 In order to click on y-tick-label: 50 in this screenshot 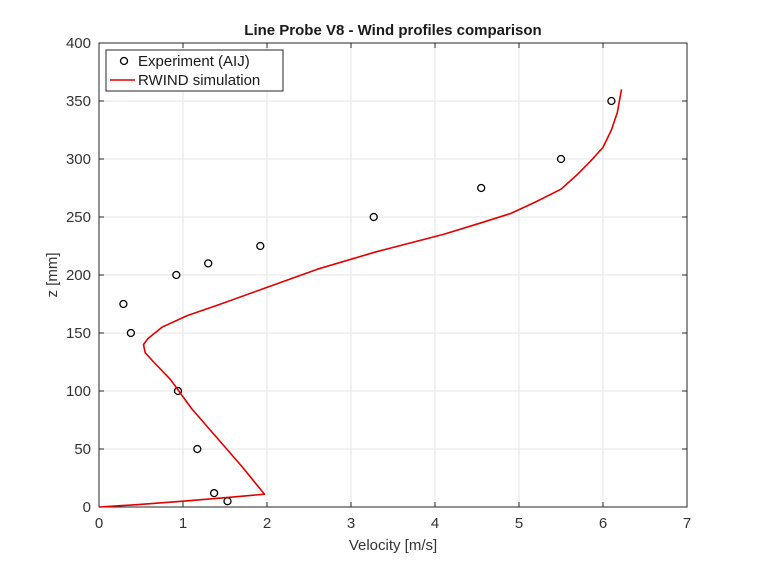, I will do `click(82, 449)`.